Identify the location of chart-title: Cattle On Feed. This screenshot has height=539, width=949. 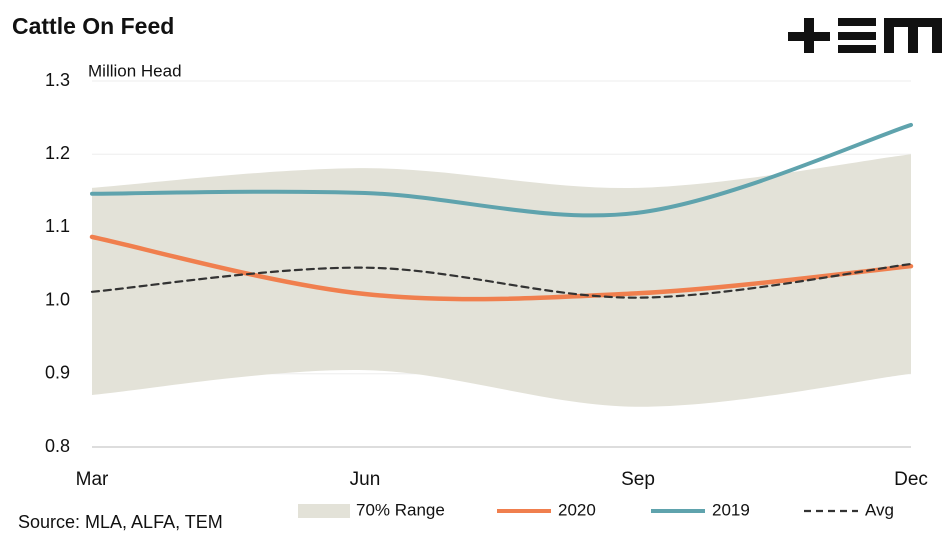
(93, 26).